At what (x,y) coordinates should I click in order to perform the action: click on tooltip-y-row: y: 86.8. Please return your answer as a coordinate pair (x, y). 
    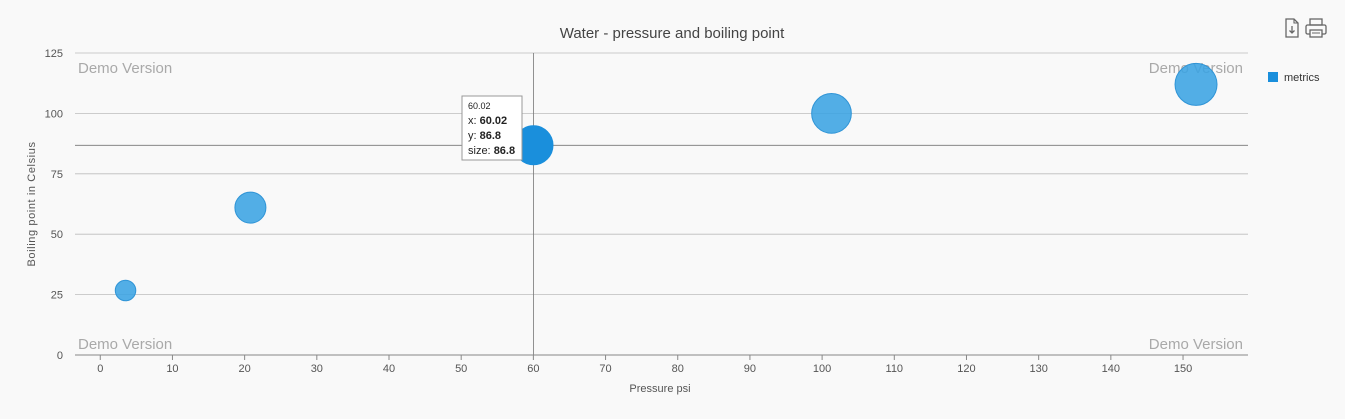
    Looking at the image, I should click on (484, 136).